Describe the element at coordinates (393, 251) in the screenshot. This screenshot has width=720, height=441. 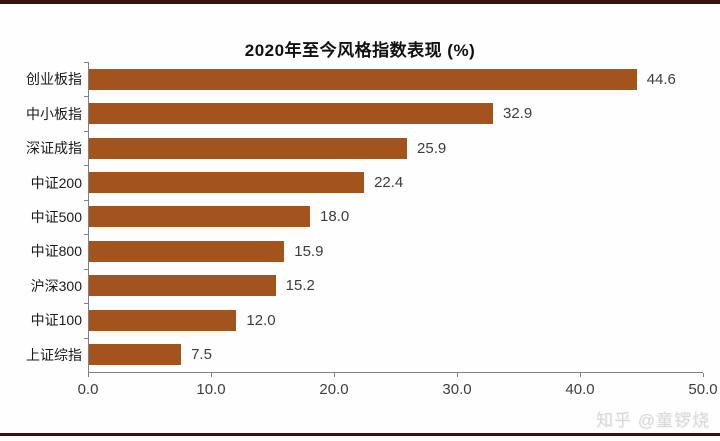
I see `bar-track: 15.9` at that location.